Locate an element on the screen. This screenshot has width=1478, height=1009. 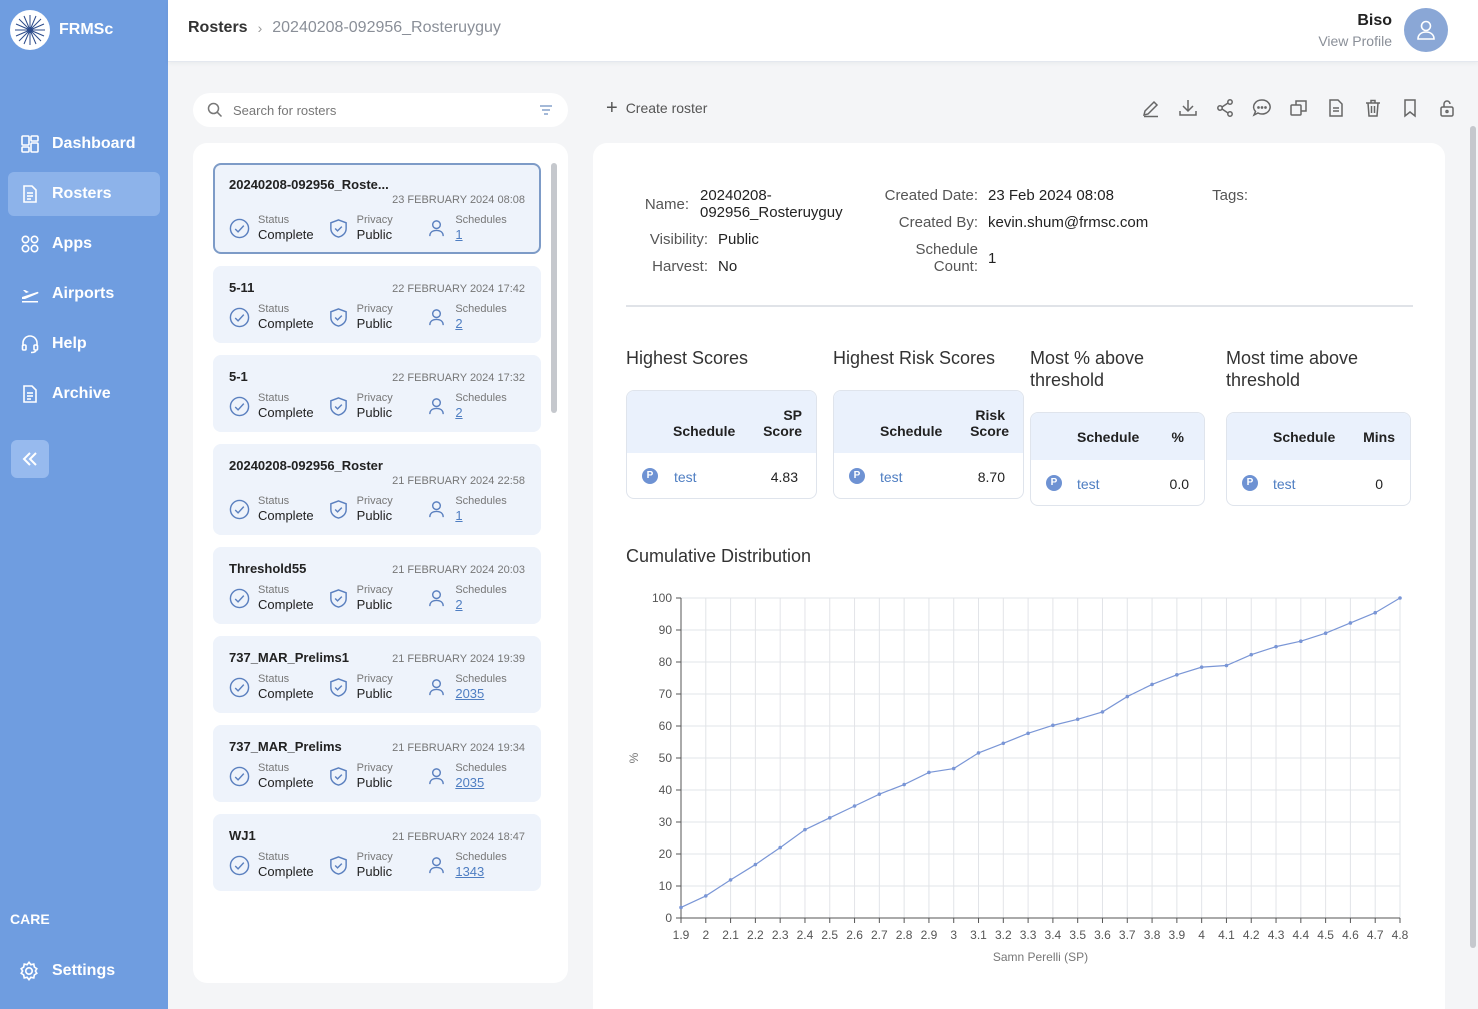
avatar is located at coordinates (1426, 30).